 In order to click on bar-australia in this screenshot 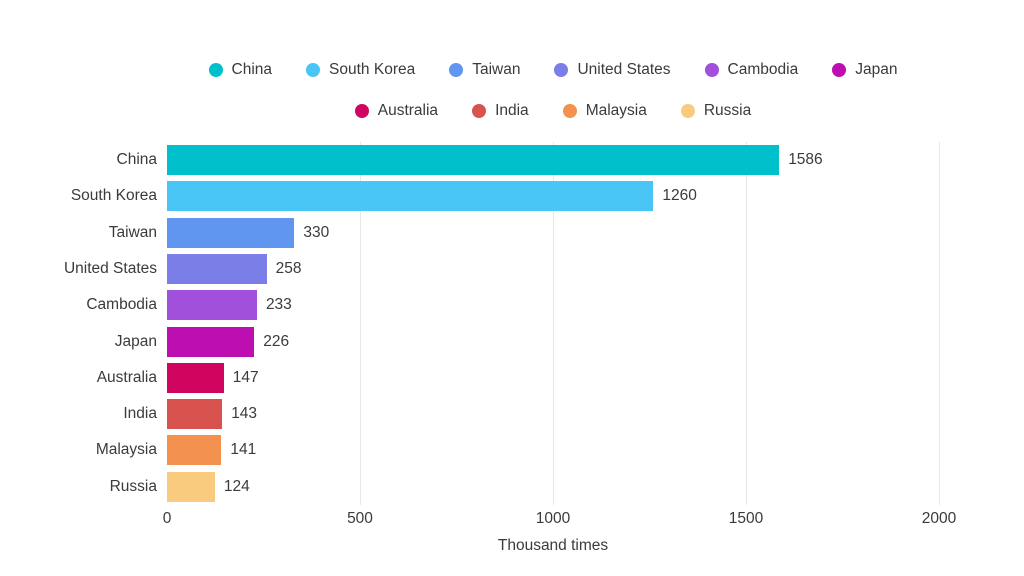, I will do `click(195, 377)`.